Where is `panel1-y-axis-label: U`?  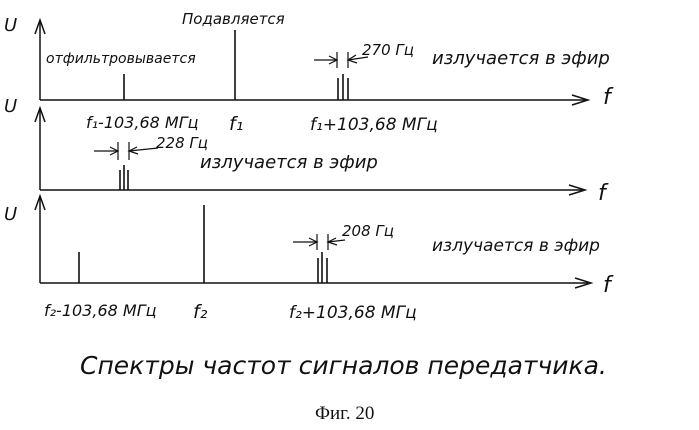
panel1-y-axis-label: U is located at coordinates (10, 25).